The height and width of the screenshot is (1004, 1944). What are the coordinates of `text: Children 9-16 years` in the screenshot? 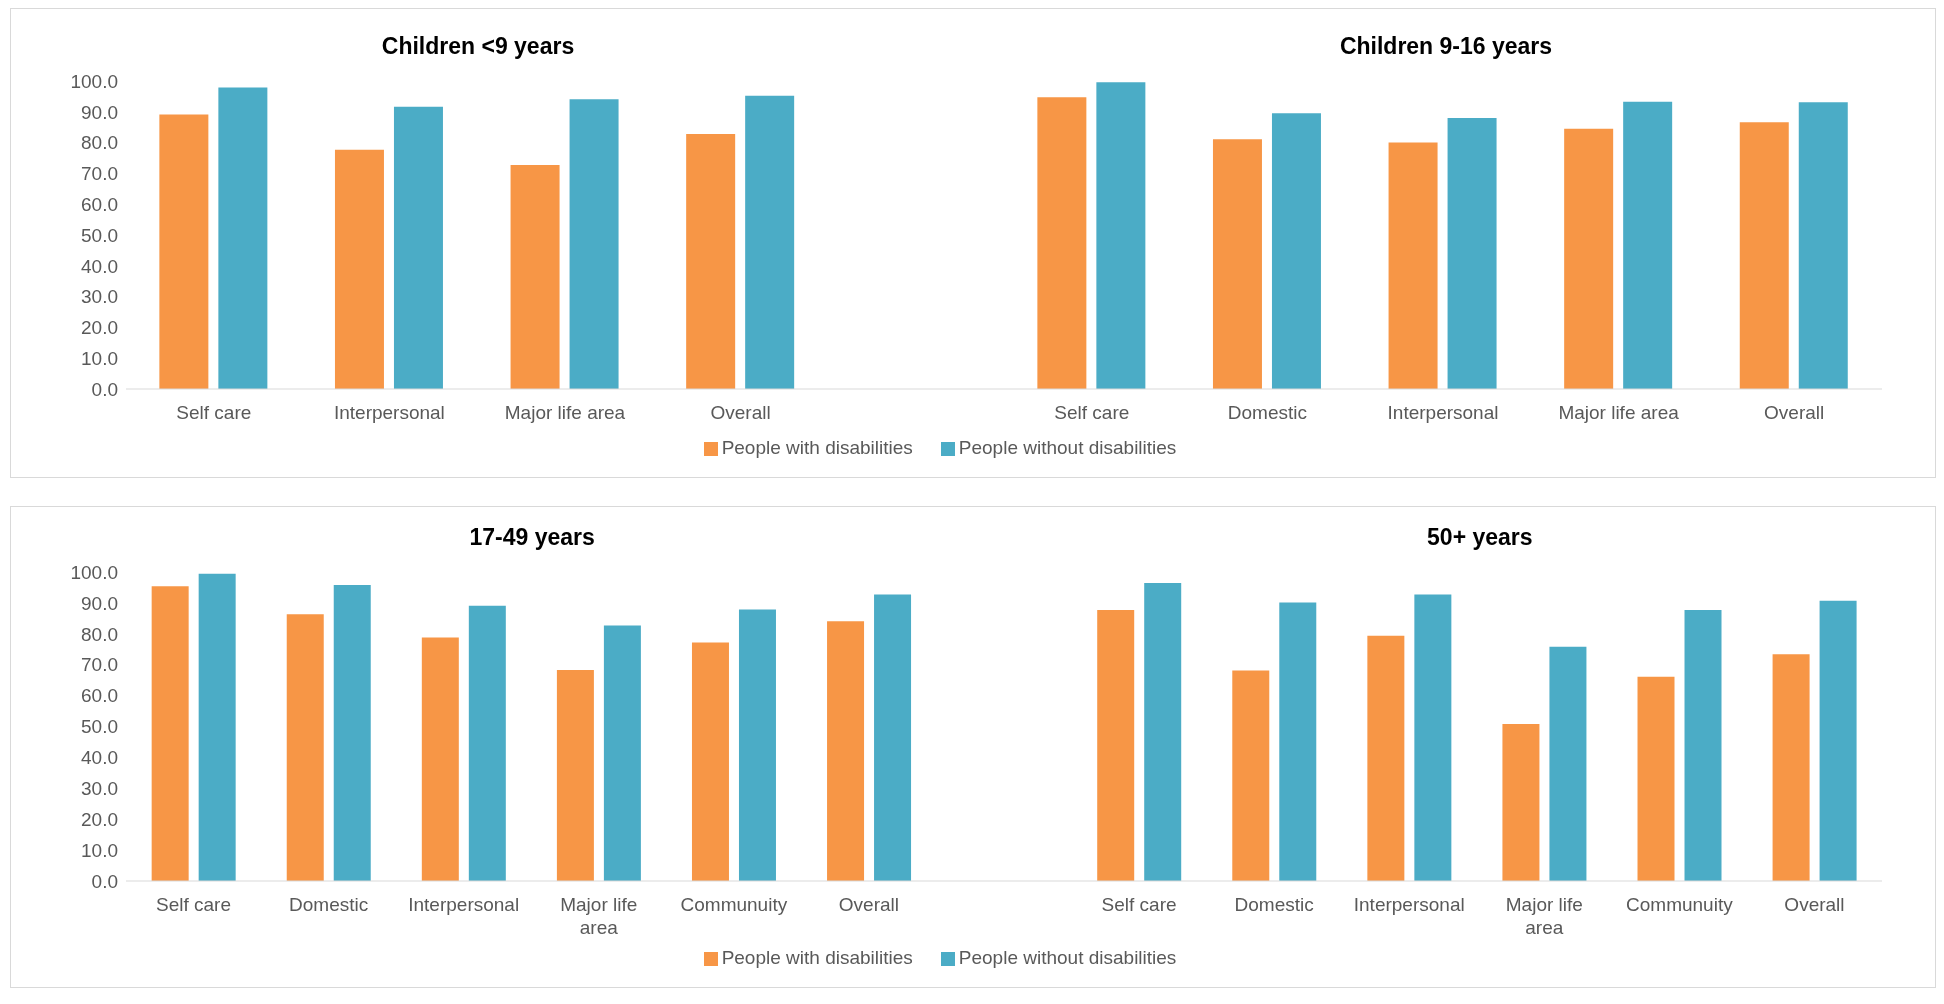 It's located at (1446, 46).